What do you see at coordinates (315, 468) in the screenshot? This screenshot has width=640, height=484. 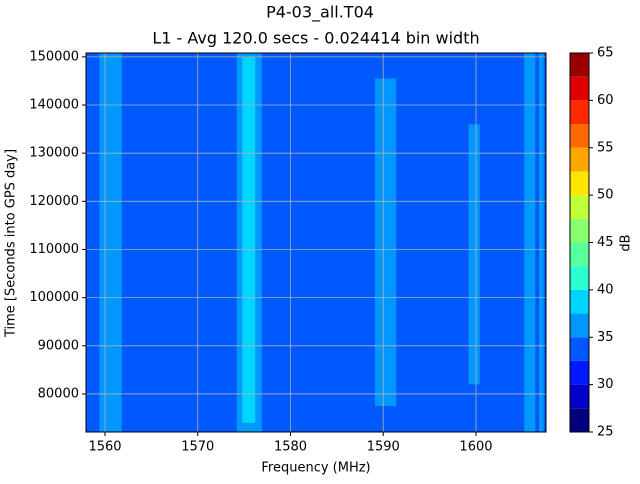 I see `x-axis-label: Frequency (MHz)` at bounding box center [315, 468].